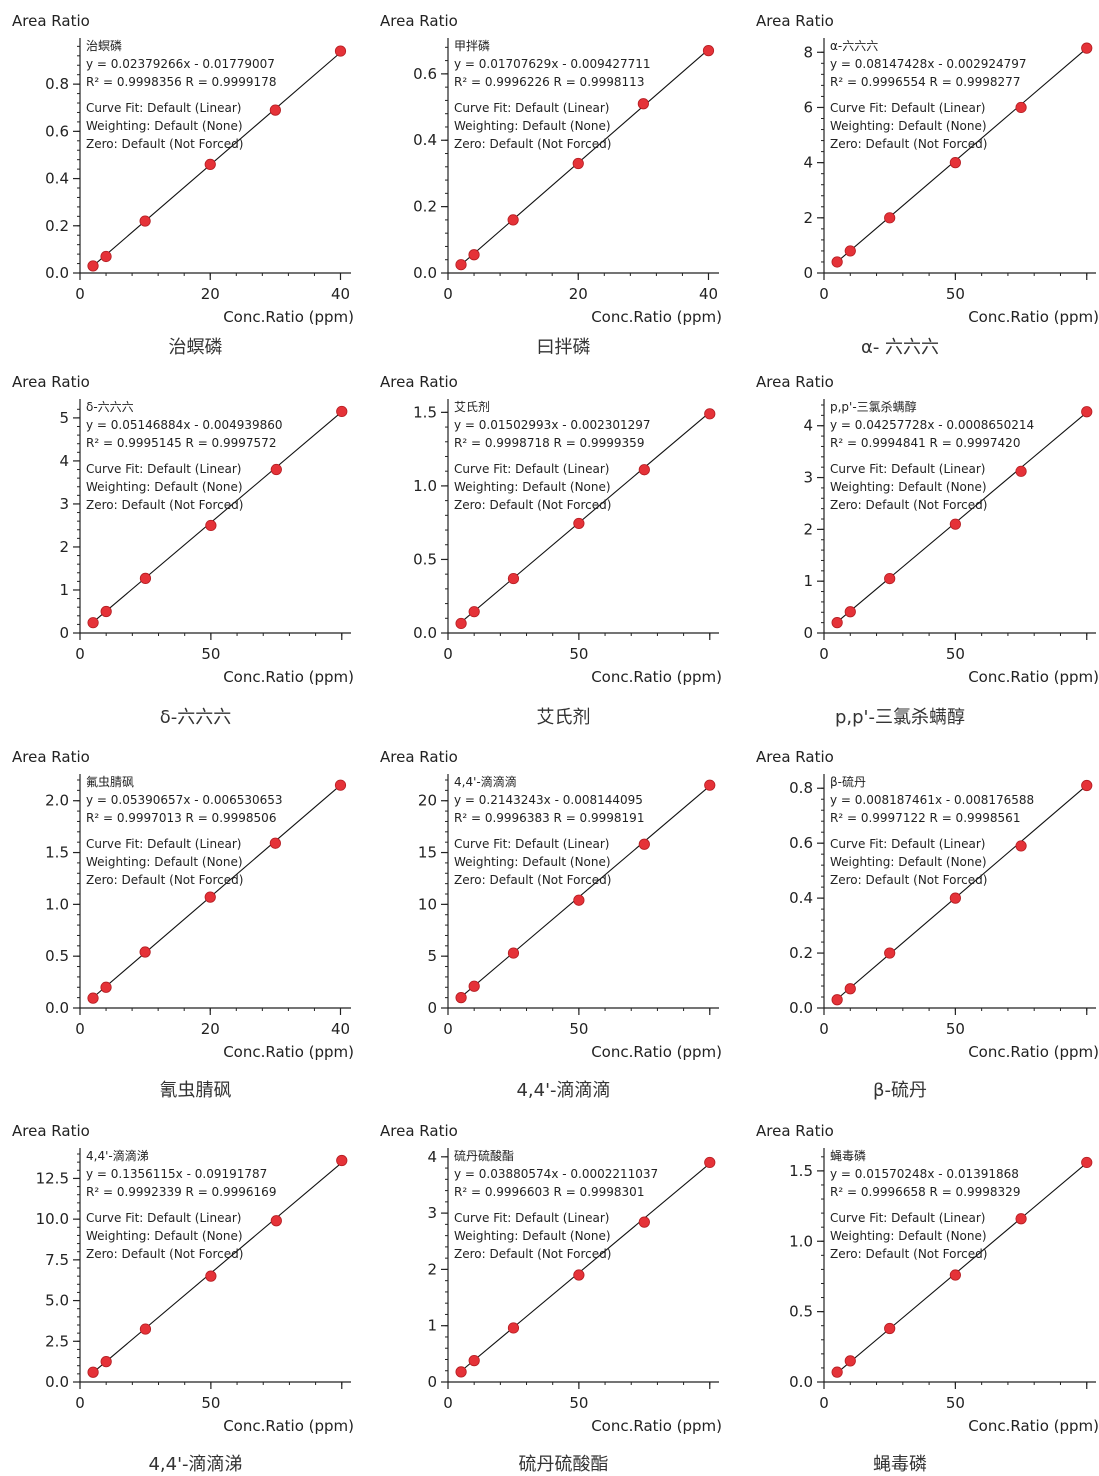 This screenshot has height=1476, width=1099. What do you see at coordinates (900, 717) in the screenshot?
I see `panel-caption: p,p'-三氯杀螨醇` at bounding box center [900, 717].